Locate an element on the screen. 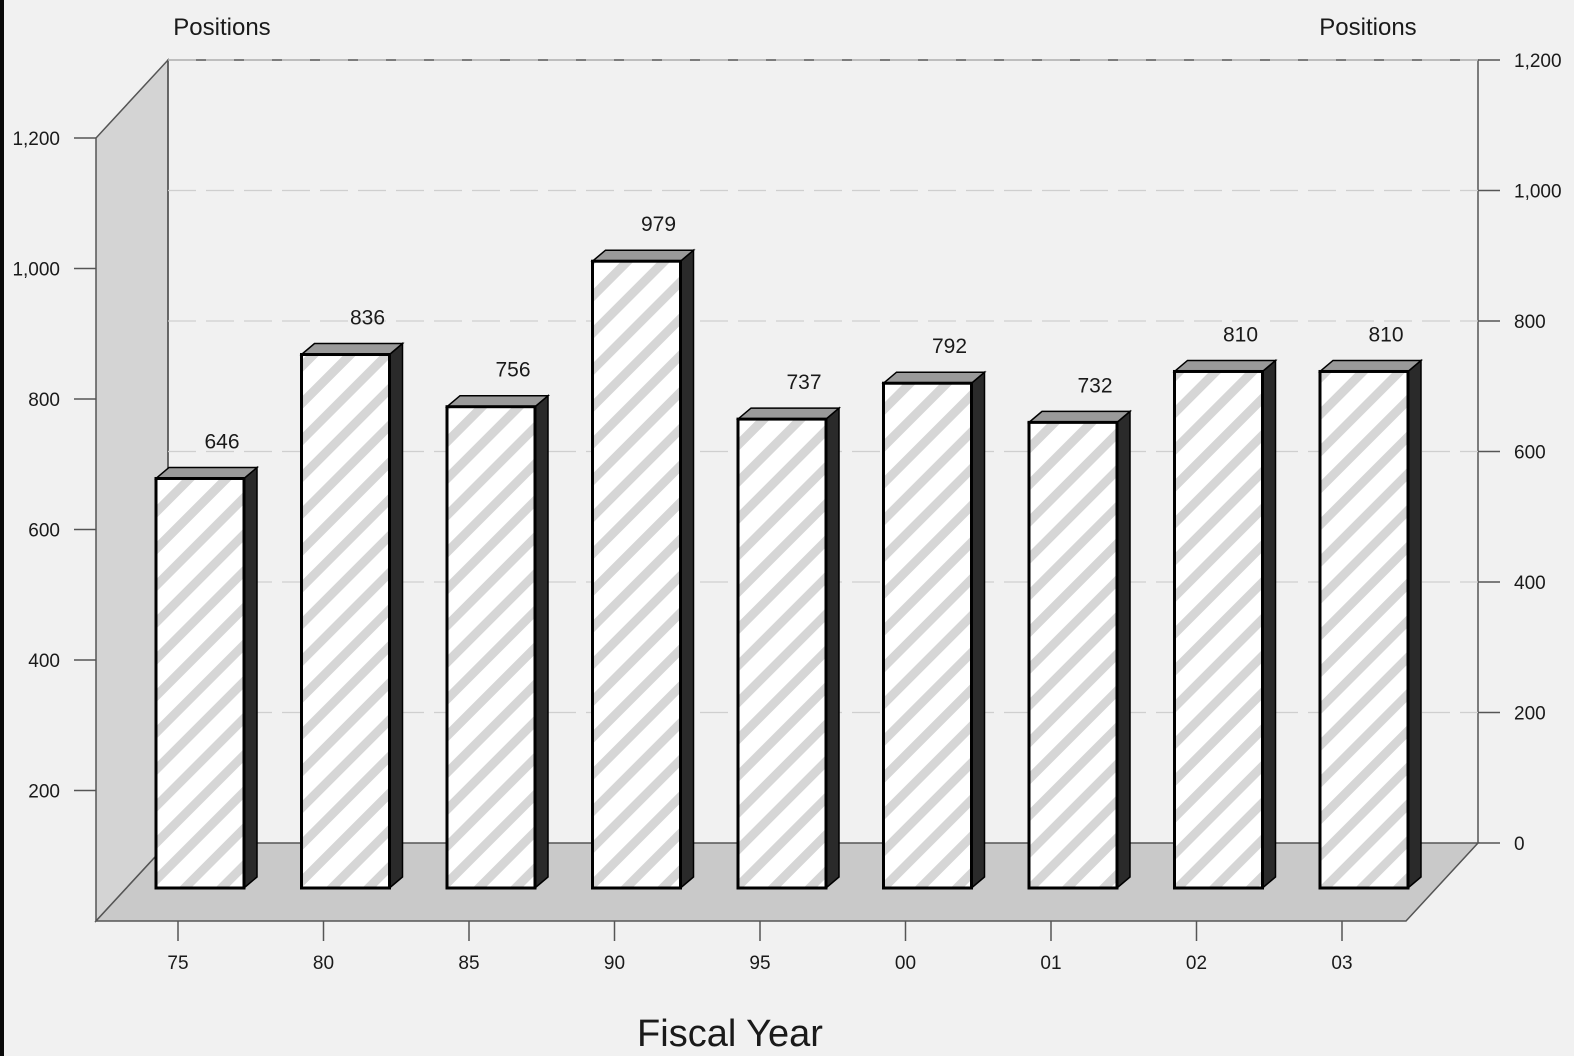 Image resolution: width=1574 pixels, height=1056 pixels. right-tick-label: 0 is located at coordinates (1519, 844).